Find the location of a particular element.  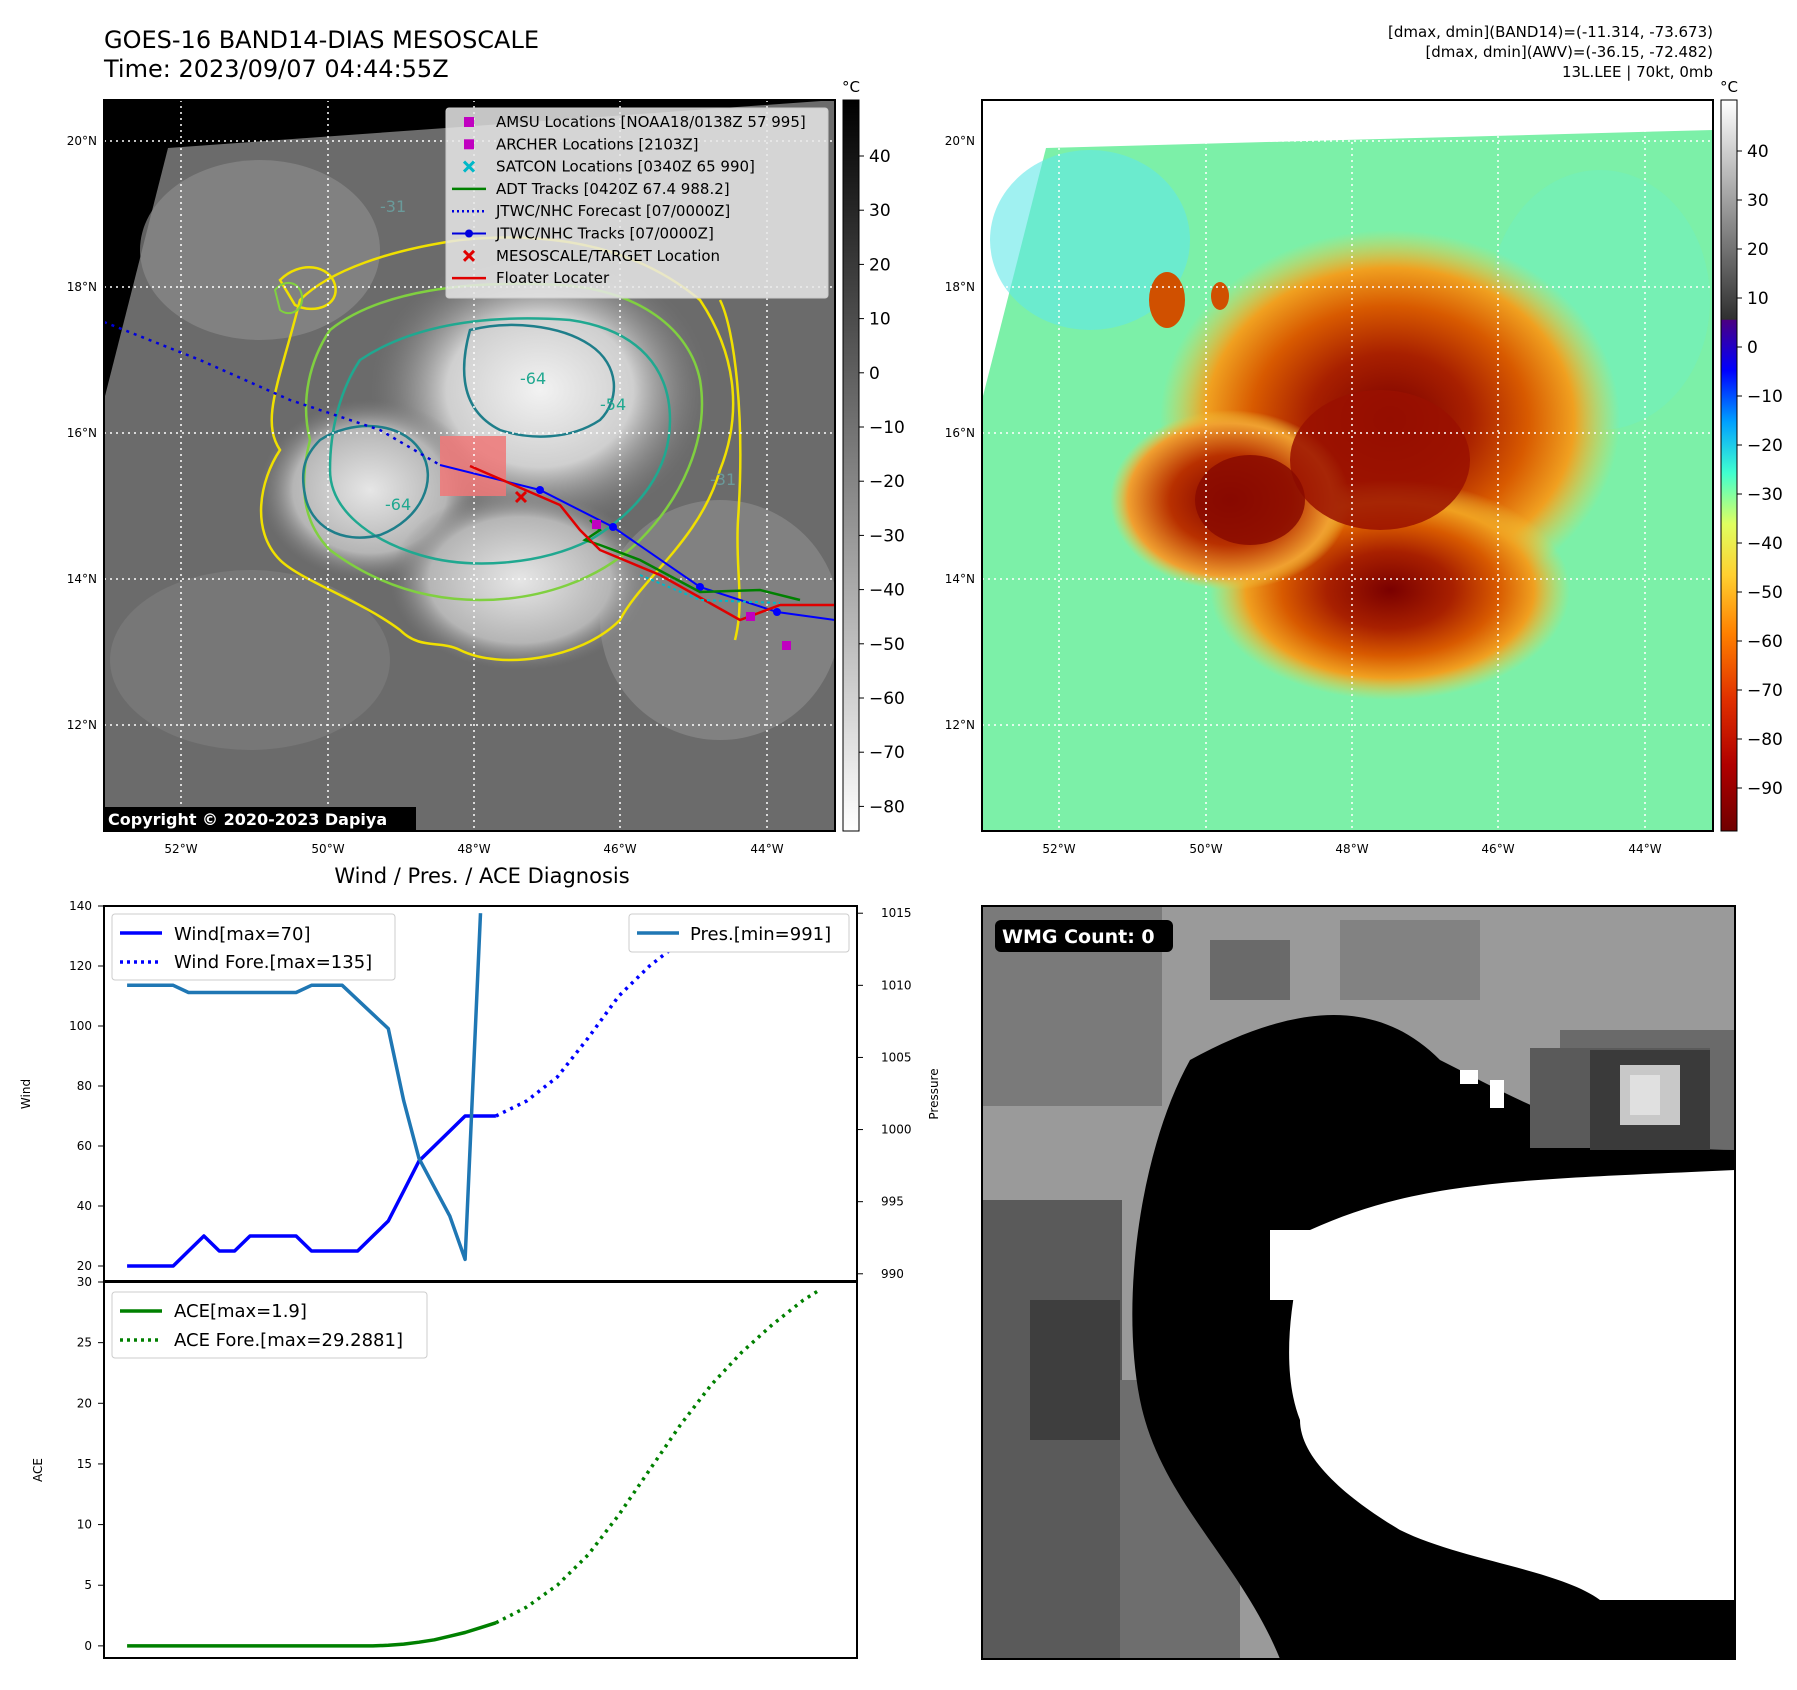

legend-label: ADT Tracks [0420Z 67.4 988.2] is located at coordinates (613, 189).